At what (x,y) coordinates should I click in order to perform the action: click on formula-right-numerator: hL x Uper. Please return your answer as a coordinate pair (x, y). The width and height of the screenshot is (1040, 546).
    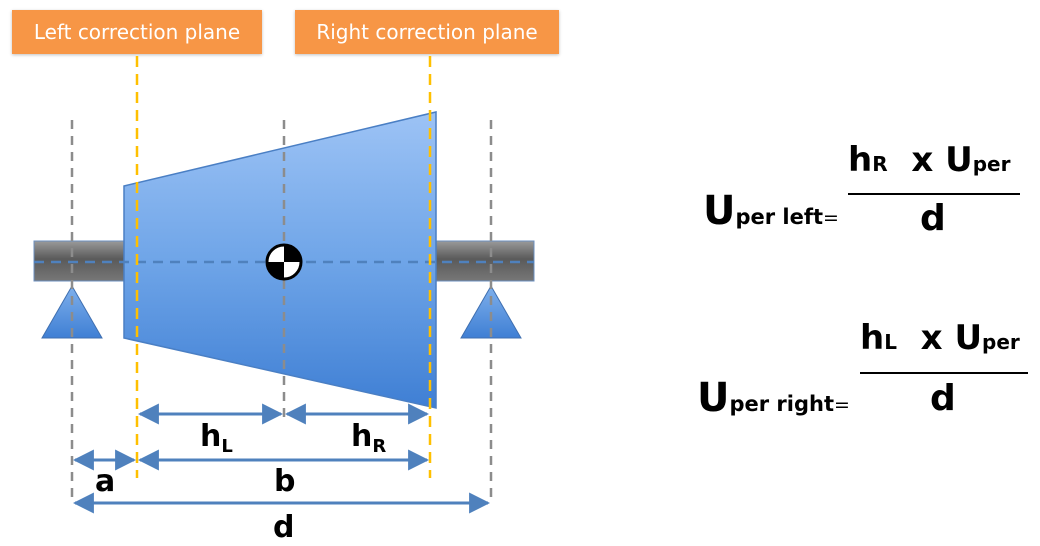
    Looking at the image, I should click on (940, 338).